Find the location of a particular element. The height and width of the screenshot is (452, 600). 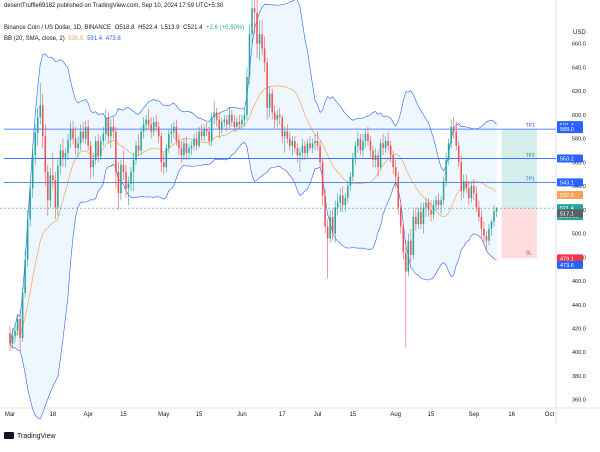

tradingview-logo-icon is located at coordinates (9, 435).